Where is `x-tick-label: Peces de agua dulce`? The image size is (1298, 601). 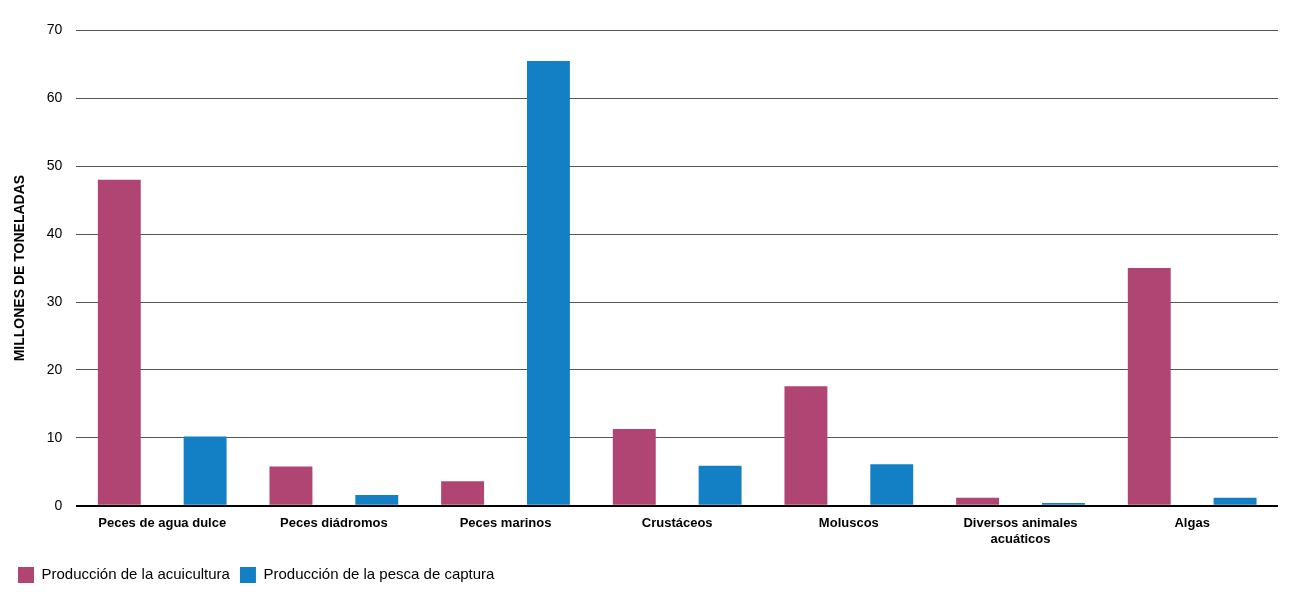 x-tick-label: Peces de agua dulce is located at coordinates (162, 523).